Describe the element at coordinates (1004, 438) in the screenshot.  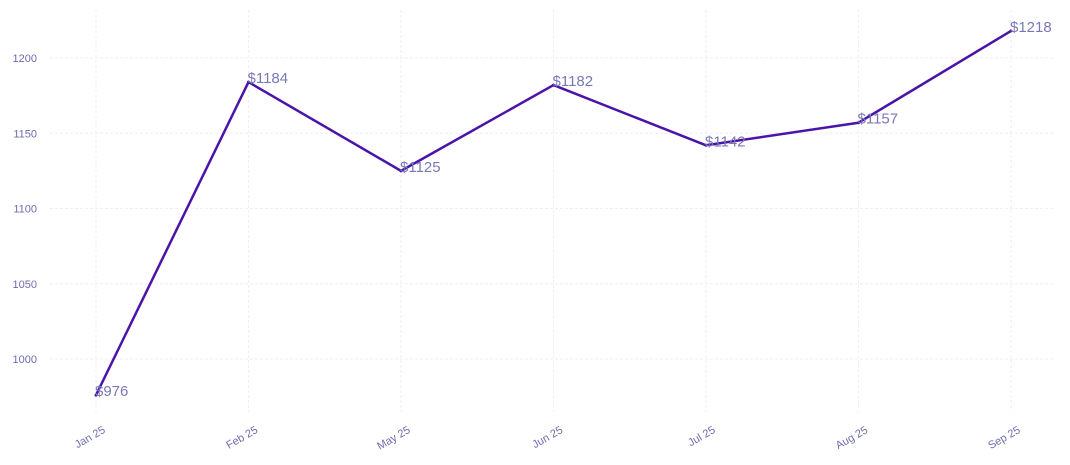
I see `x-tick-label: Sep 25` at that location.